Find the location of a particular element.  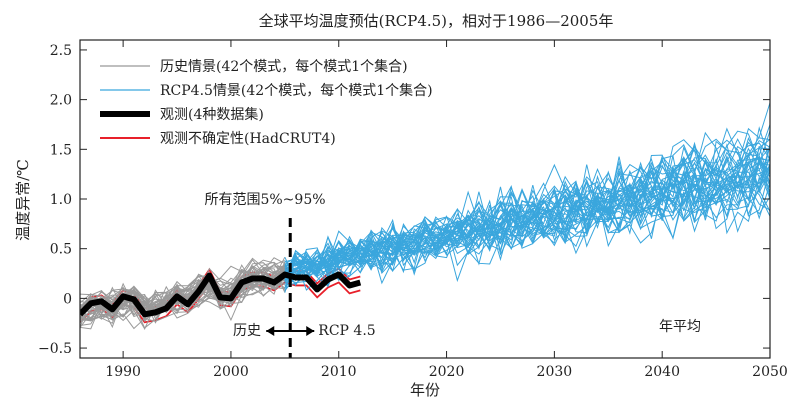

y-axis-label: 温度异常/℃ is located at coordinates (23, 200).